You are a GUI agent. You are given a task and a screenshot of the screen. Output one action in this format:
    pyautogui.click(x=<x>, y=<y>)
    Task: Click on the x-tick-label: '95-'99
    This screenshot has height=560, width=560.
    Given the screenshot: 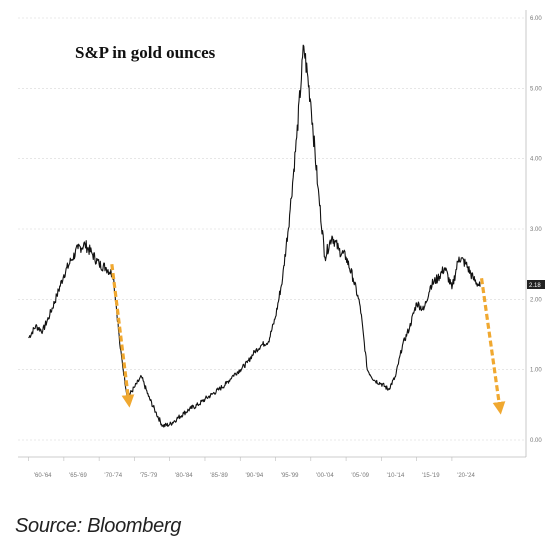 What is the action you would take?
    pyautogui.click(x=290, y=476)
    